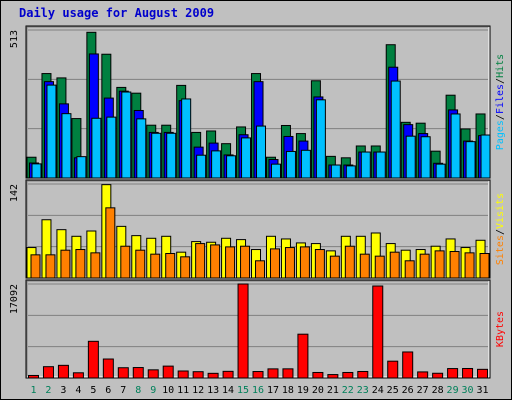 The width and height of the screenshot is (512, 400). I want to click on x-tick-label-day-29: 29, so click(453, 390).